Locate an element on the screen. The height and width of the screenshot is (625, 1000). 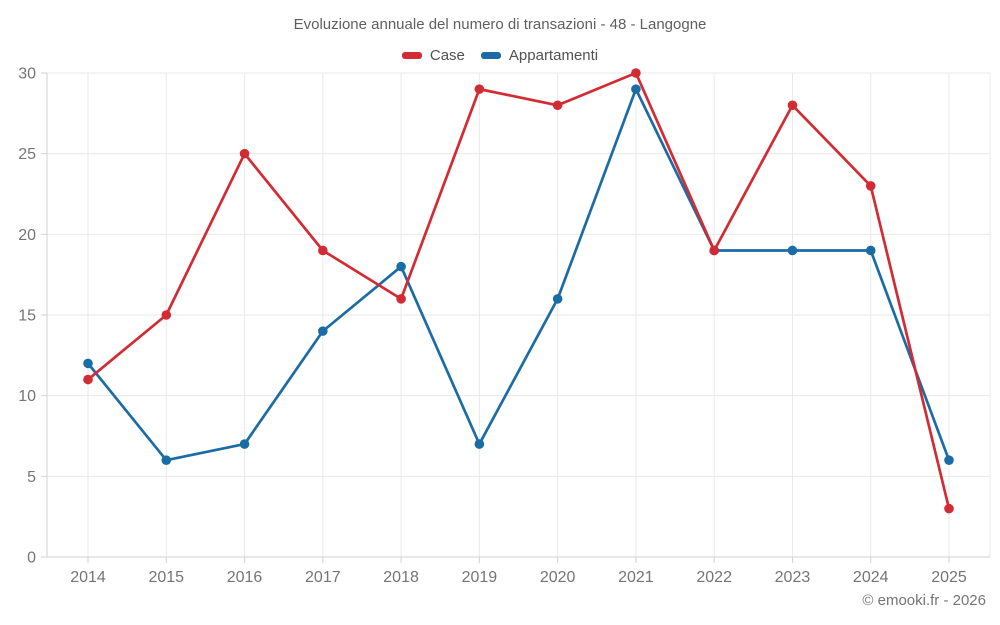
svg-text: 2025 is located at coordinates (949, 577).